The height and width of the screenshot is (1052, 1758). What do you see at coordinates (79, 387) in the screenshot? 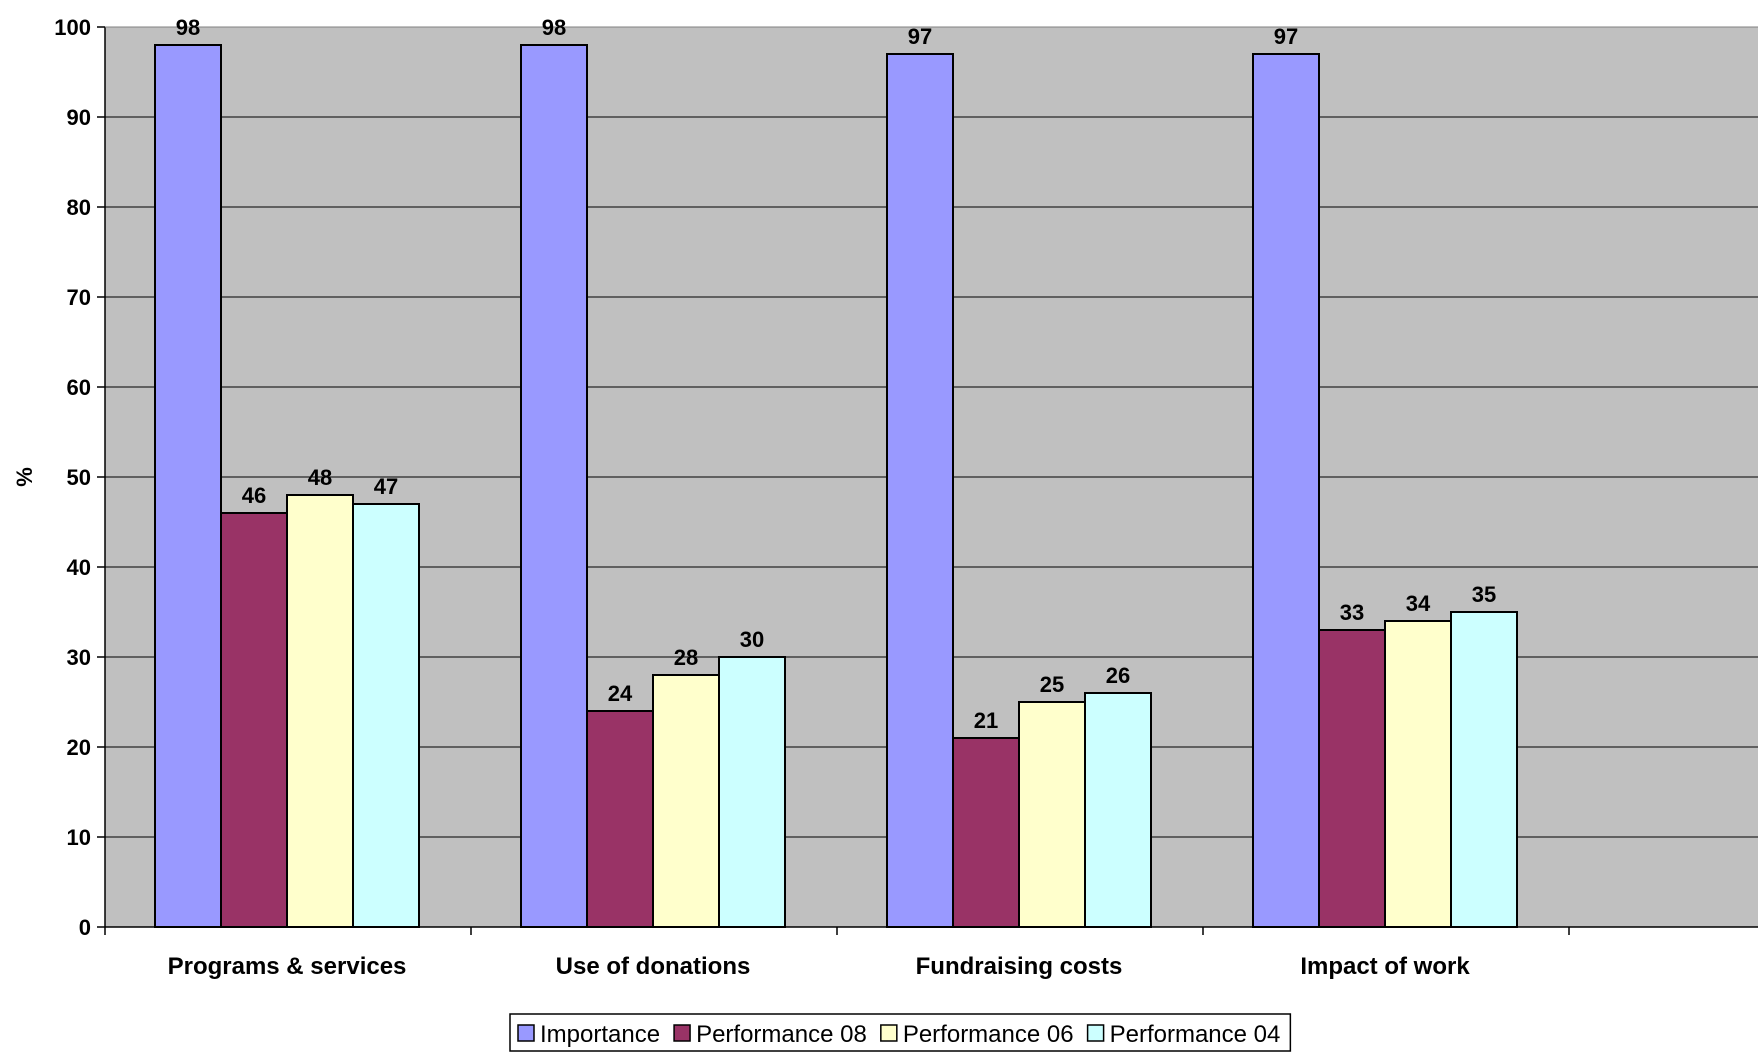
I see `y-tick-label: 60` at bounding box center [79, 387].